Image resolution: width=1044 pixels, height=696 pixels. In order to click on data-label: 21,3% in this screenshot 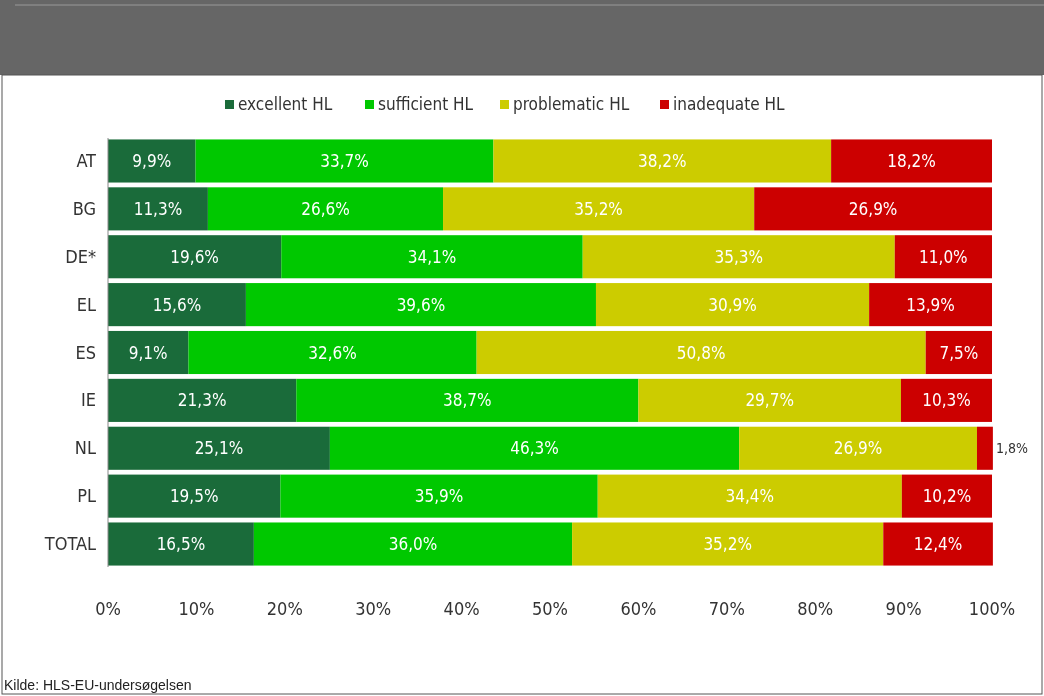, I will do `click(202, 400)`.